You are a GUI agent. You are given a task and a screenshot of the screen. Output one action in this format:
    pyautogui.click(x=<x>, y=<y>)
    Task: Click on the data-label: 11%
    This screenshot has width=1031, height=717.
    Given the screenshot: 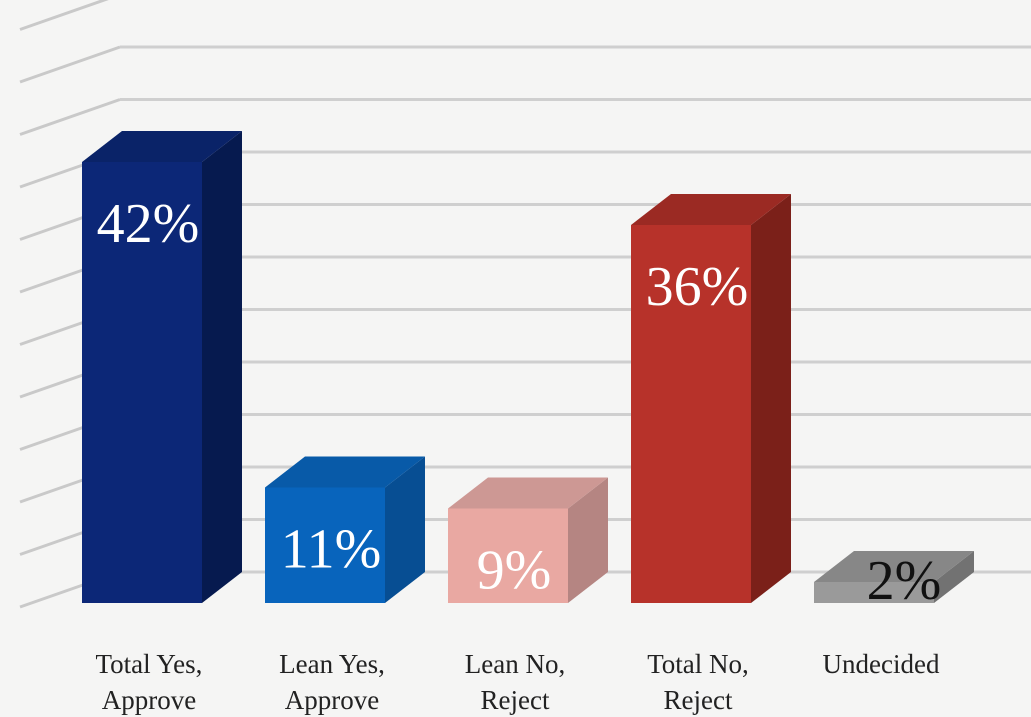 What is the action you would take?
    pyautogui.click(x=331, y=550)
    